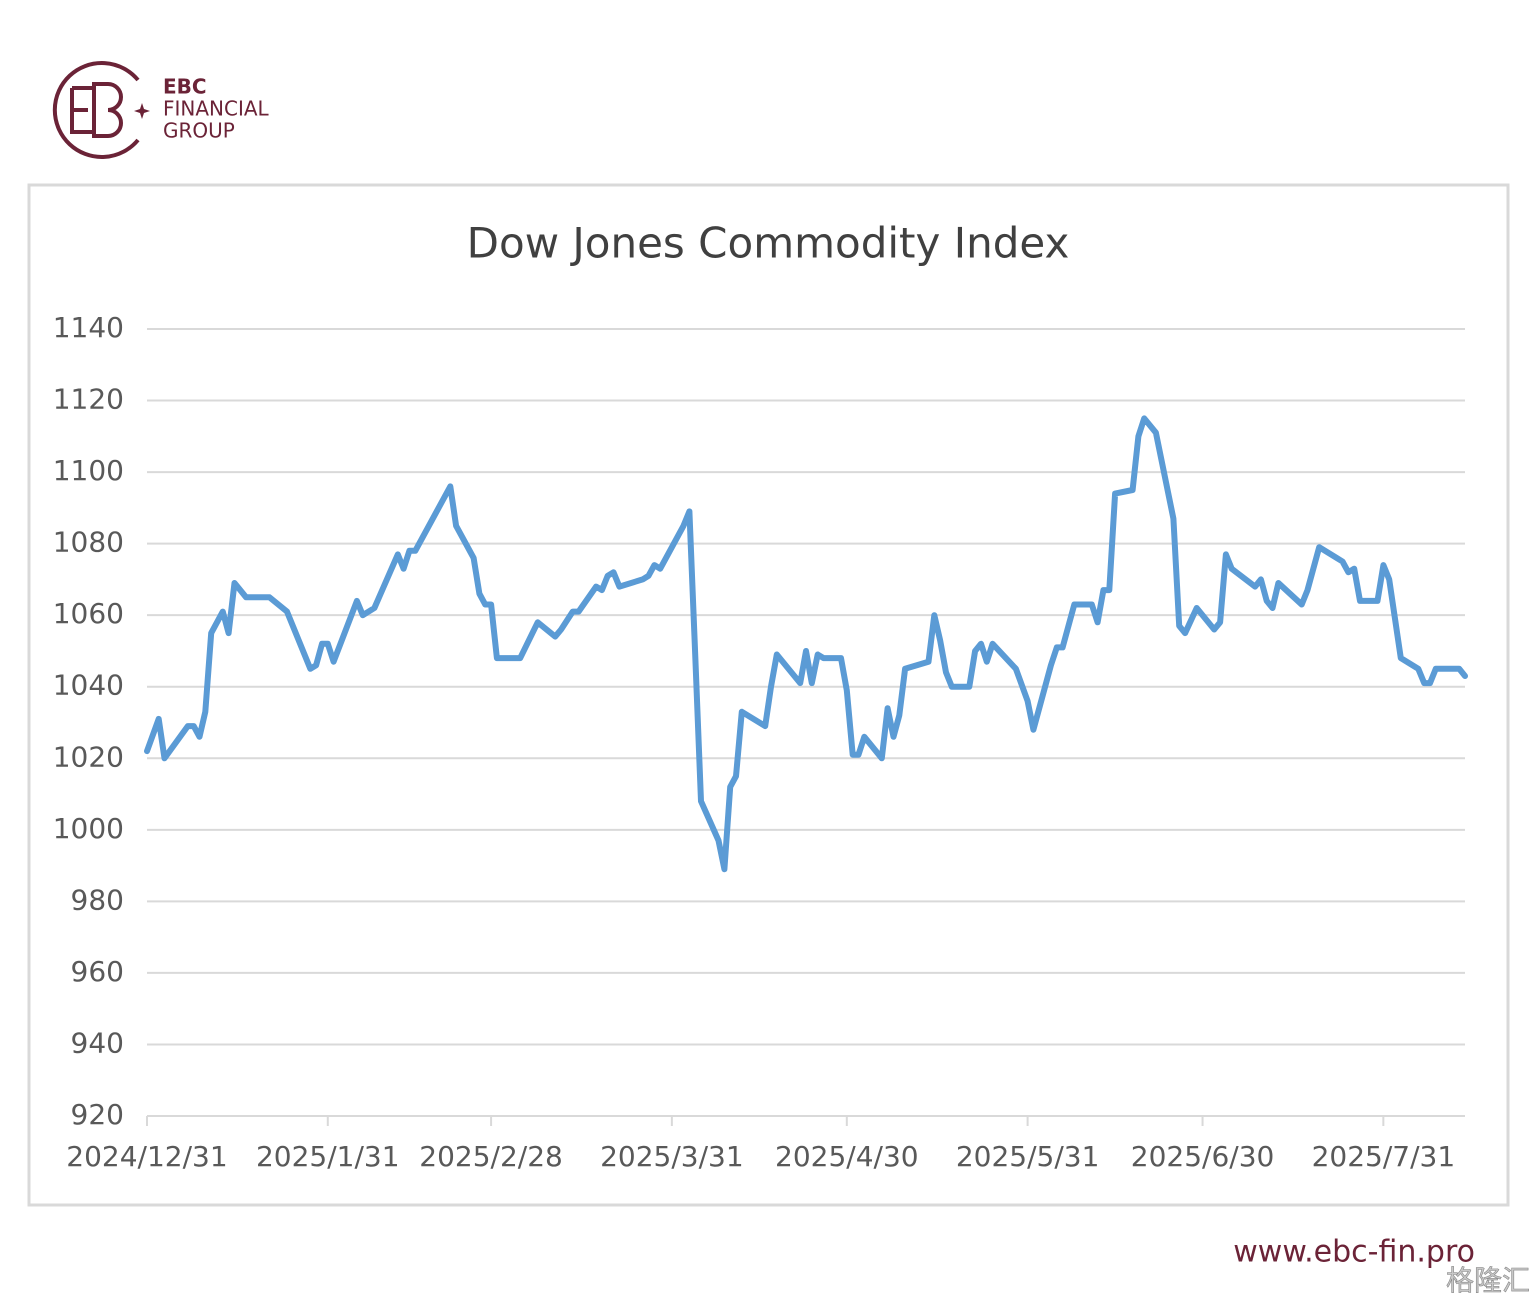 The image size is (1538, 1308). What do you see at coordinates (97, 971) in the screenshot?
I see `y-tick-label: 960` at bounding box center [97, 971].